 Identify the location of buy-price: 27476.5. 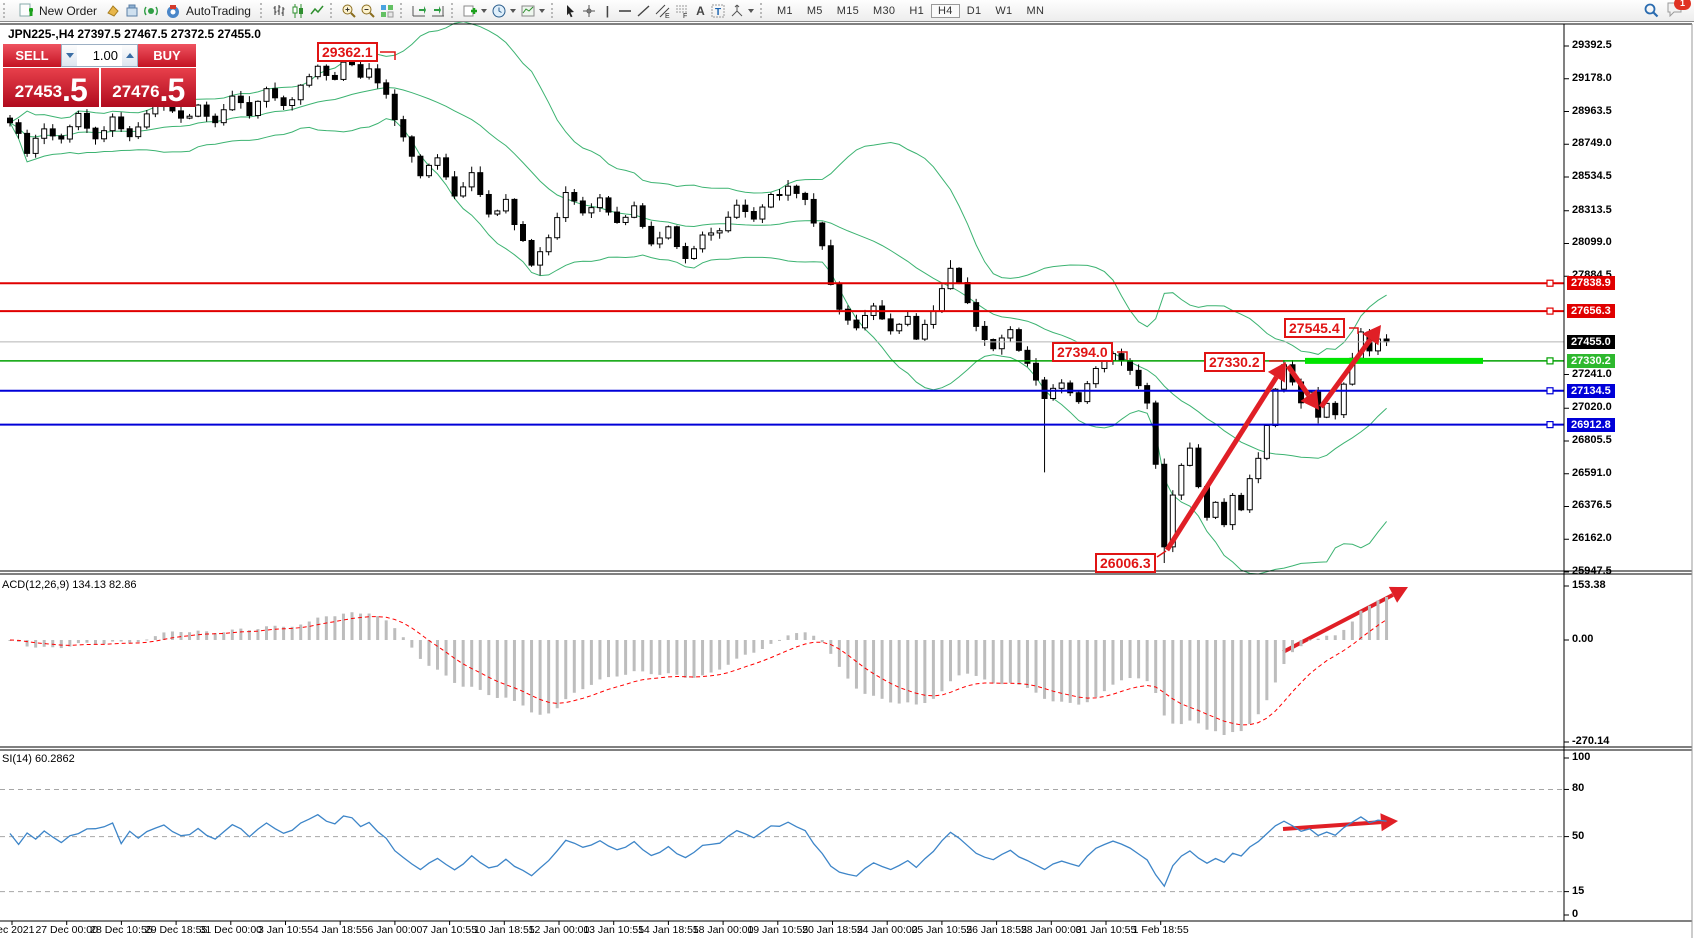
(148, 87).